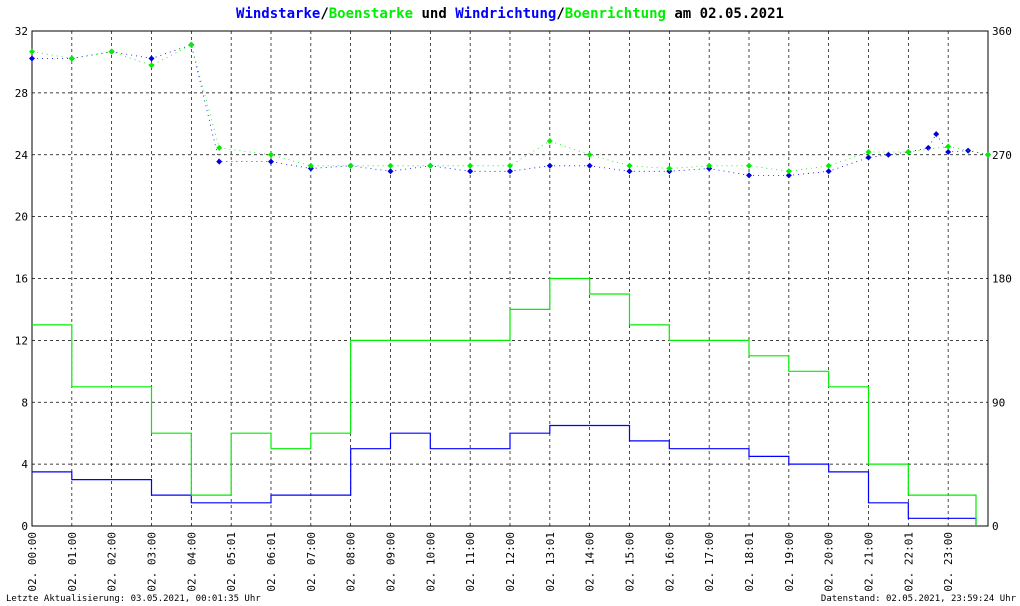 This screenshot has width=1020, height=606. Describe the element at coordinates (995, 526) in the screenshot. I see `y-right-tick-label: 0` at that location.